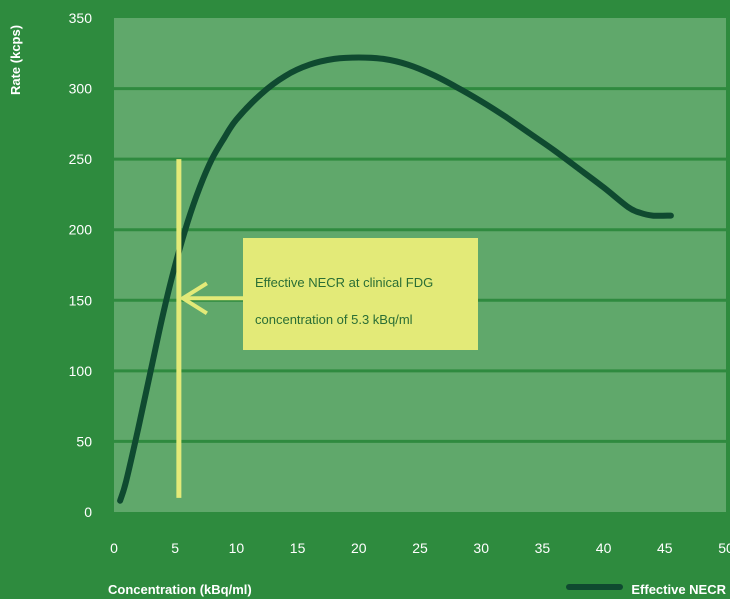 This screenshot has width=730, height=599. I want to click on x-axis-label: Concentration (kBq/ml), so click(180, 589).